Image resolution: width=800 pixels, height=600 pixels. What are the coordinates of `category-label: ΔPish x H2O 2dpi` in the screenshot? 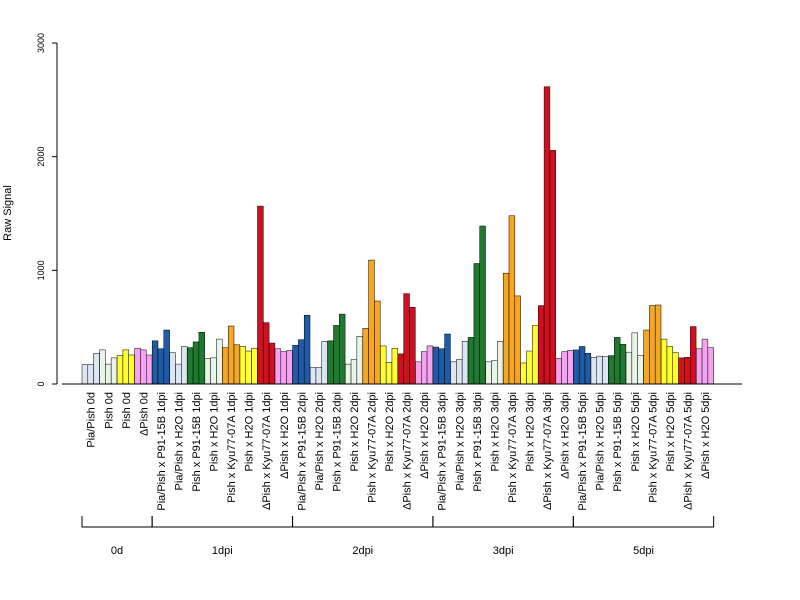 It's located at (425, 435).